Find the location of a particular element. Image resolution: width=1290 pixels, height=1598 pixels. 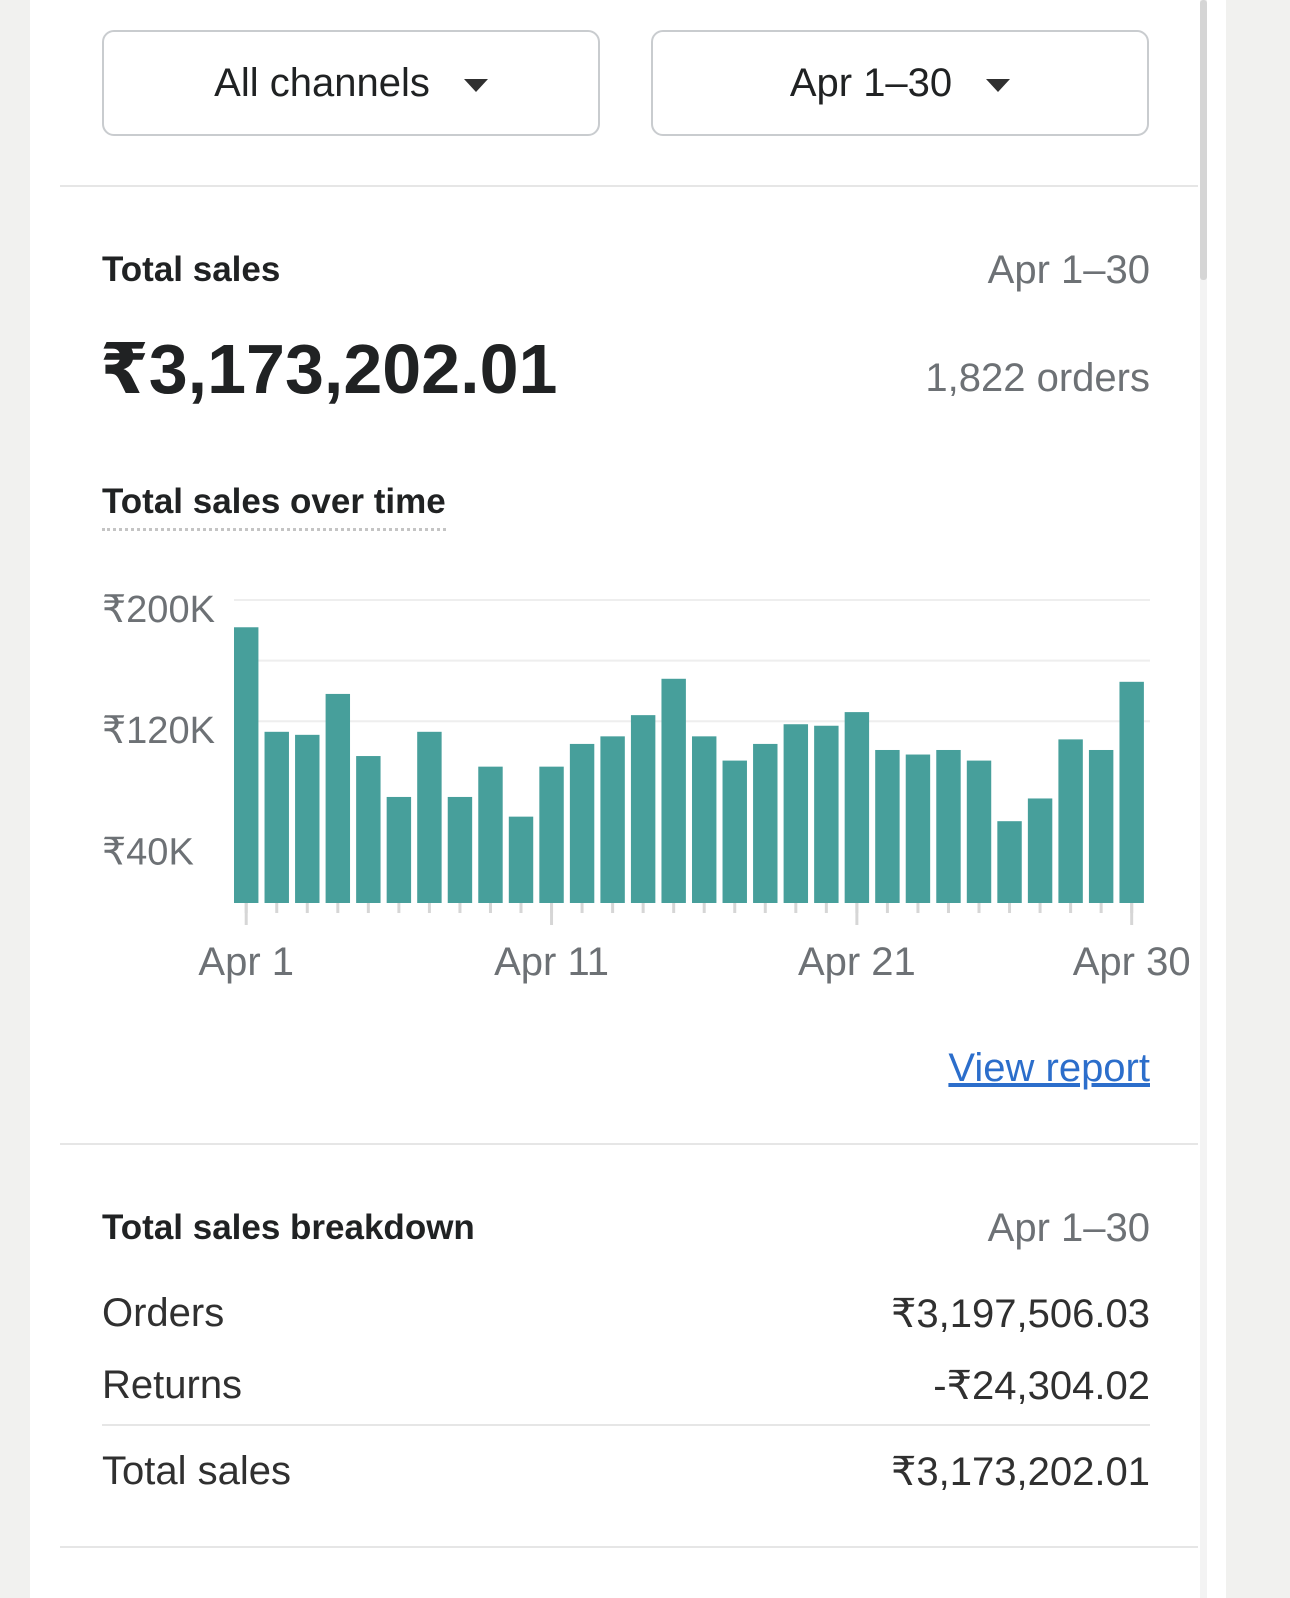

breakdown-total-value: ₹3,173,202.01 is located at coordinates (1020, 1472).